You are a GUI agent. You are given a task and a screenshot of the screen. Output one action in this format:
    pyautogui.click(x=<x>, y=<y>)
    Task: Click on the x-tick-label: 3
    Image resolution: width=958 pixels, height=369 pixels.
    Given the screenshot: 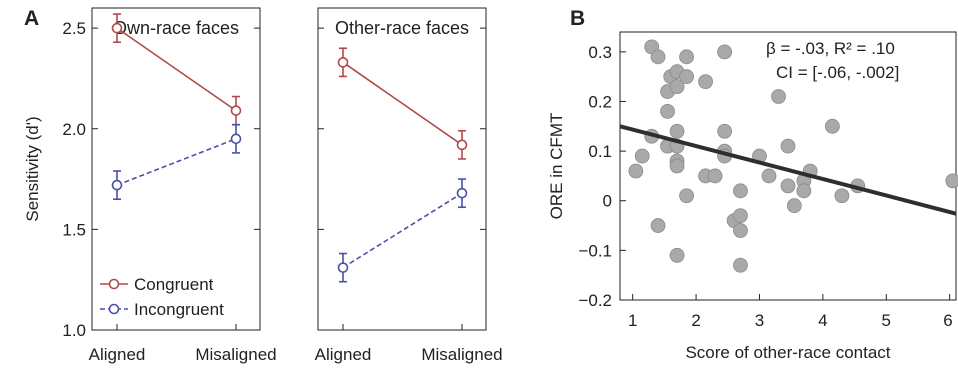 What is the action you would take?
    pyautogui.click(x=759, y=320)
    